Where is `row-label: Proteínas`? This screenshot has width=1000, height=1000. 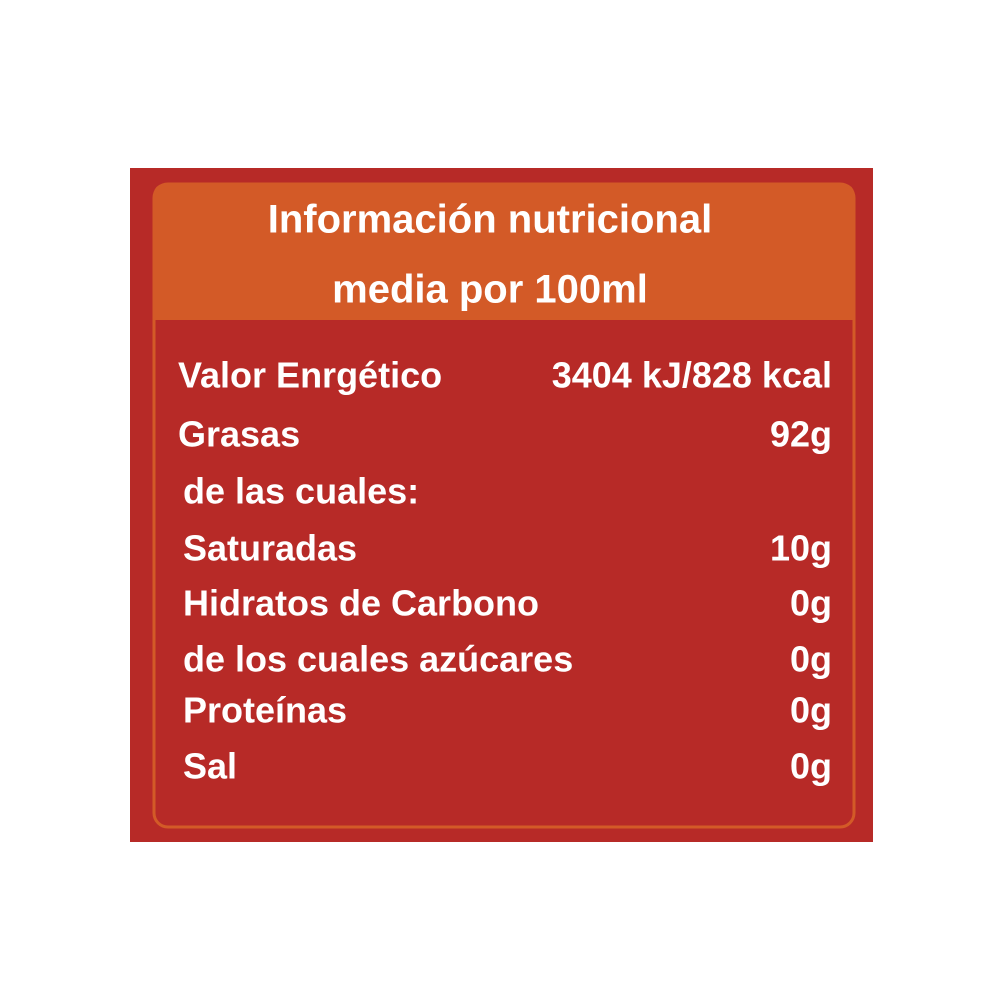
row-label: Proteínas is located at coordinates (265, 710).